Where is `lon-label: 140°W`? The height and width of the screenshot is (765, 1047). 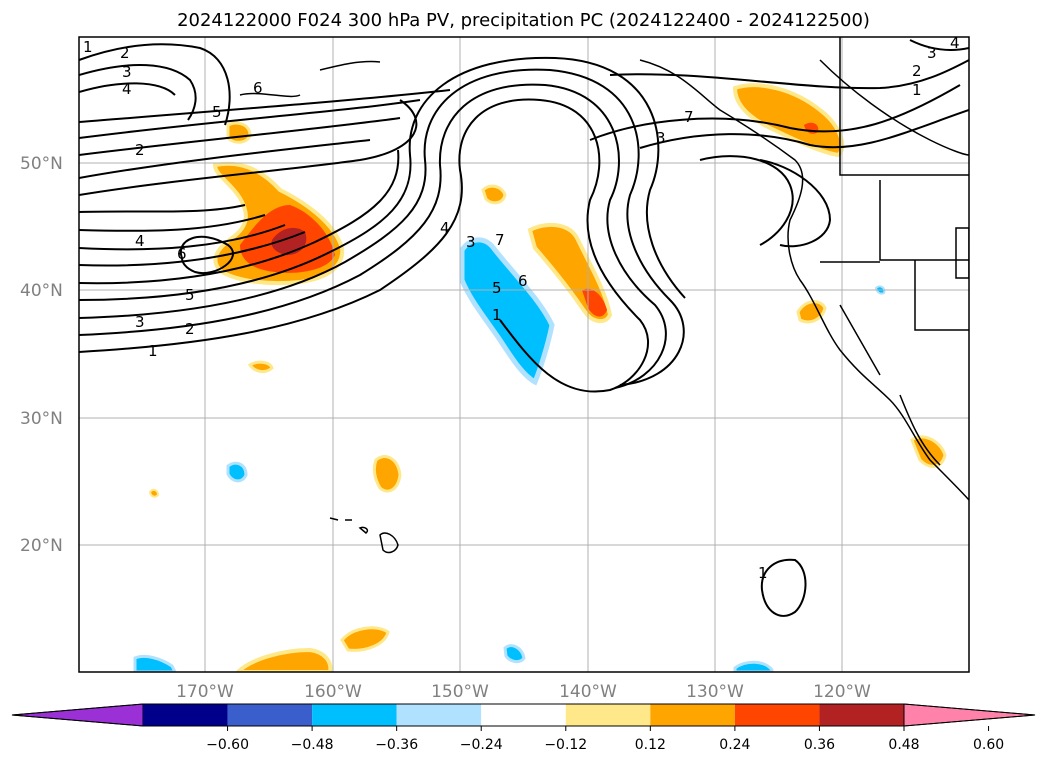
lon-label: 140°W is located at coordinates (588, 692).